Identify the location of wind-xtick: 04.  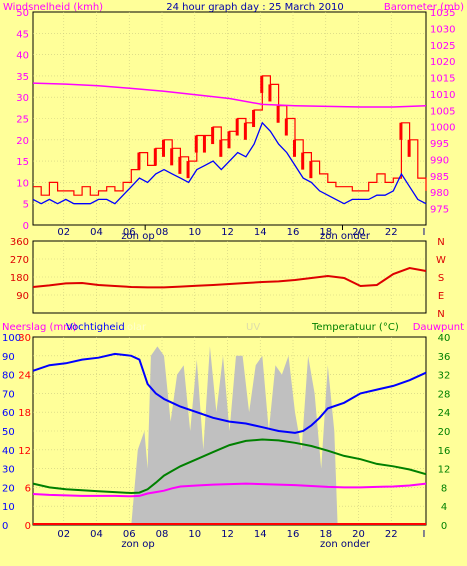
(96, 232).